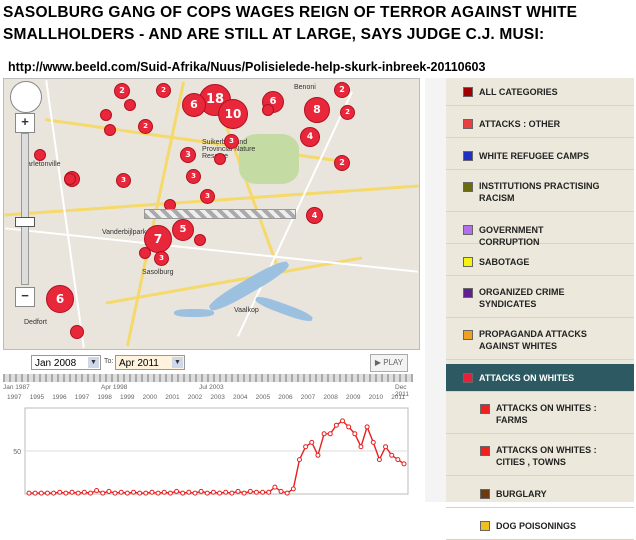 The image size is (636, 540). What do you see at coordinates (25, 209) in the screenshot?
I see `zoom-rail` at bounding box center [25, 209].